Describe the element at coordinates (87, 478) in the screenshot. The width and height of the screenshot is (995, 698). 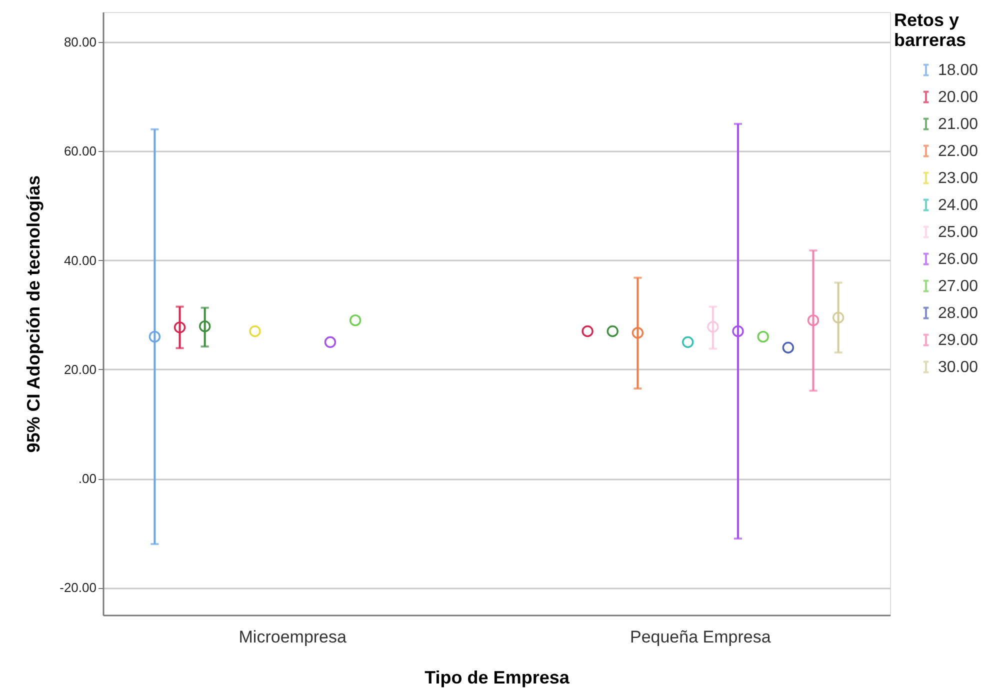
I see `y-tick-label: .00` at that location.